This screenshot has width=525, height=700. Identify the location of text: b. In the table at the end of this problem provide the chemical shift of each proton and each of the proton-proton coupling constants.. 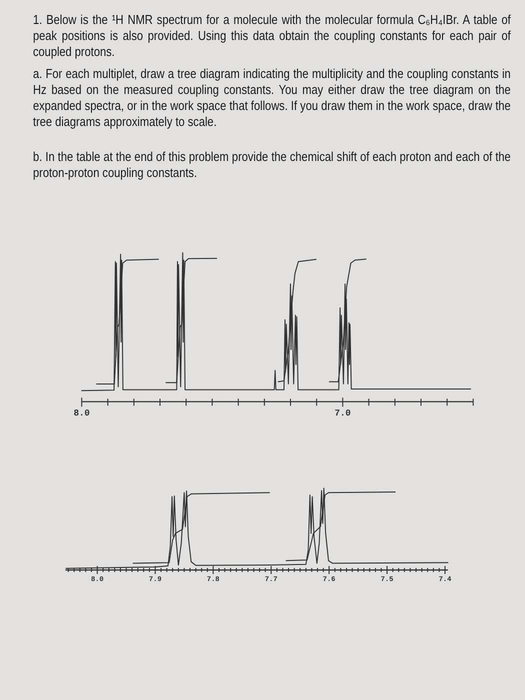
(272, 165).